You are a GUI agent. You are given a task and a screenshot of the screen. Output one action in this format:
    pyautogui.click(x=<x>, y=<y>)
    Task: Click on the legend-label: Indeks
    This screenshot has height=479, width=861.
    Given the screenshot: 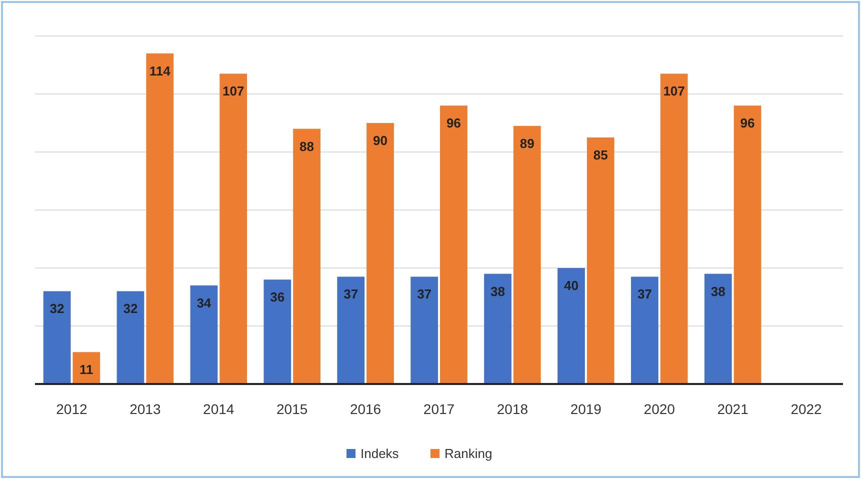 What is the action you would take?
    pyautogui.click(x=380, y=453)
    